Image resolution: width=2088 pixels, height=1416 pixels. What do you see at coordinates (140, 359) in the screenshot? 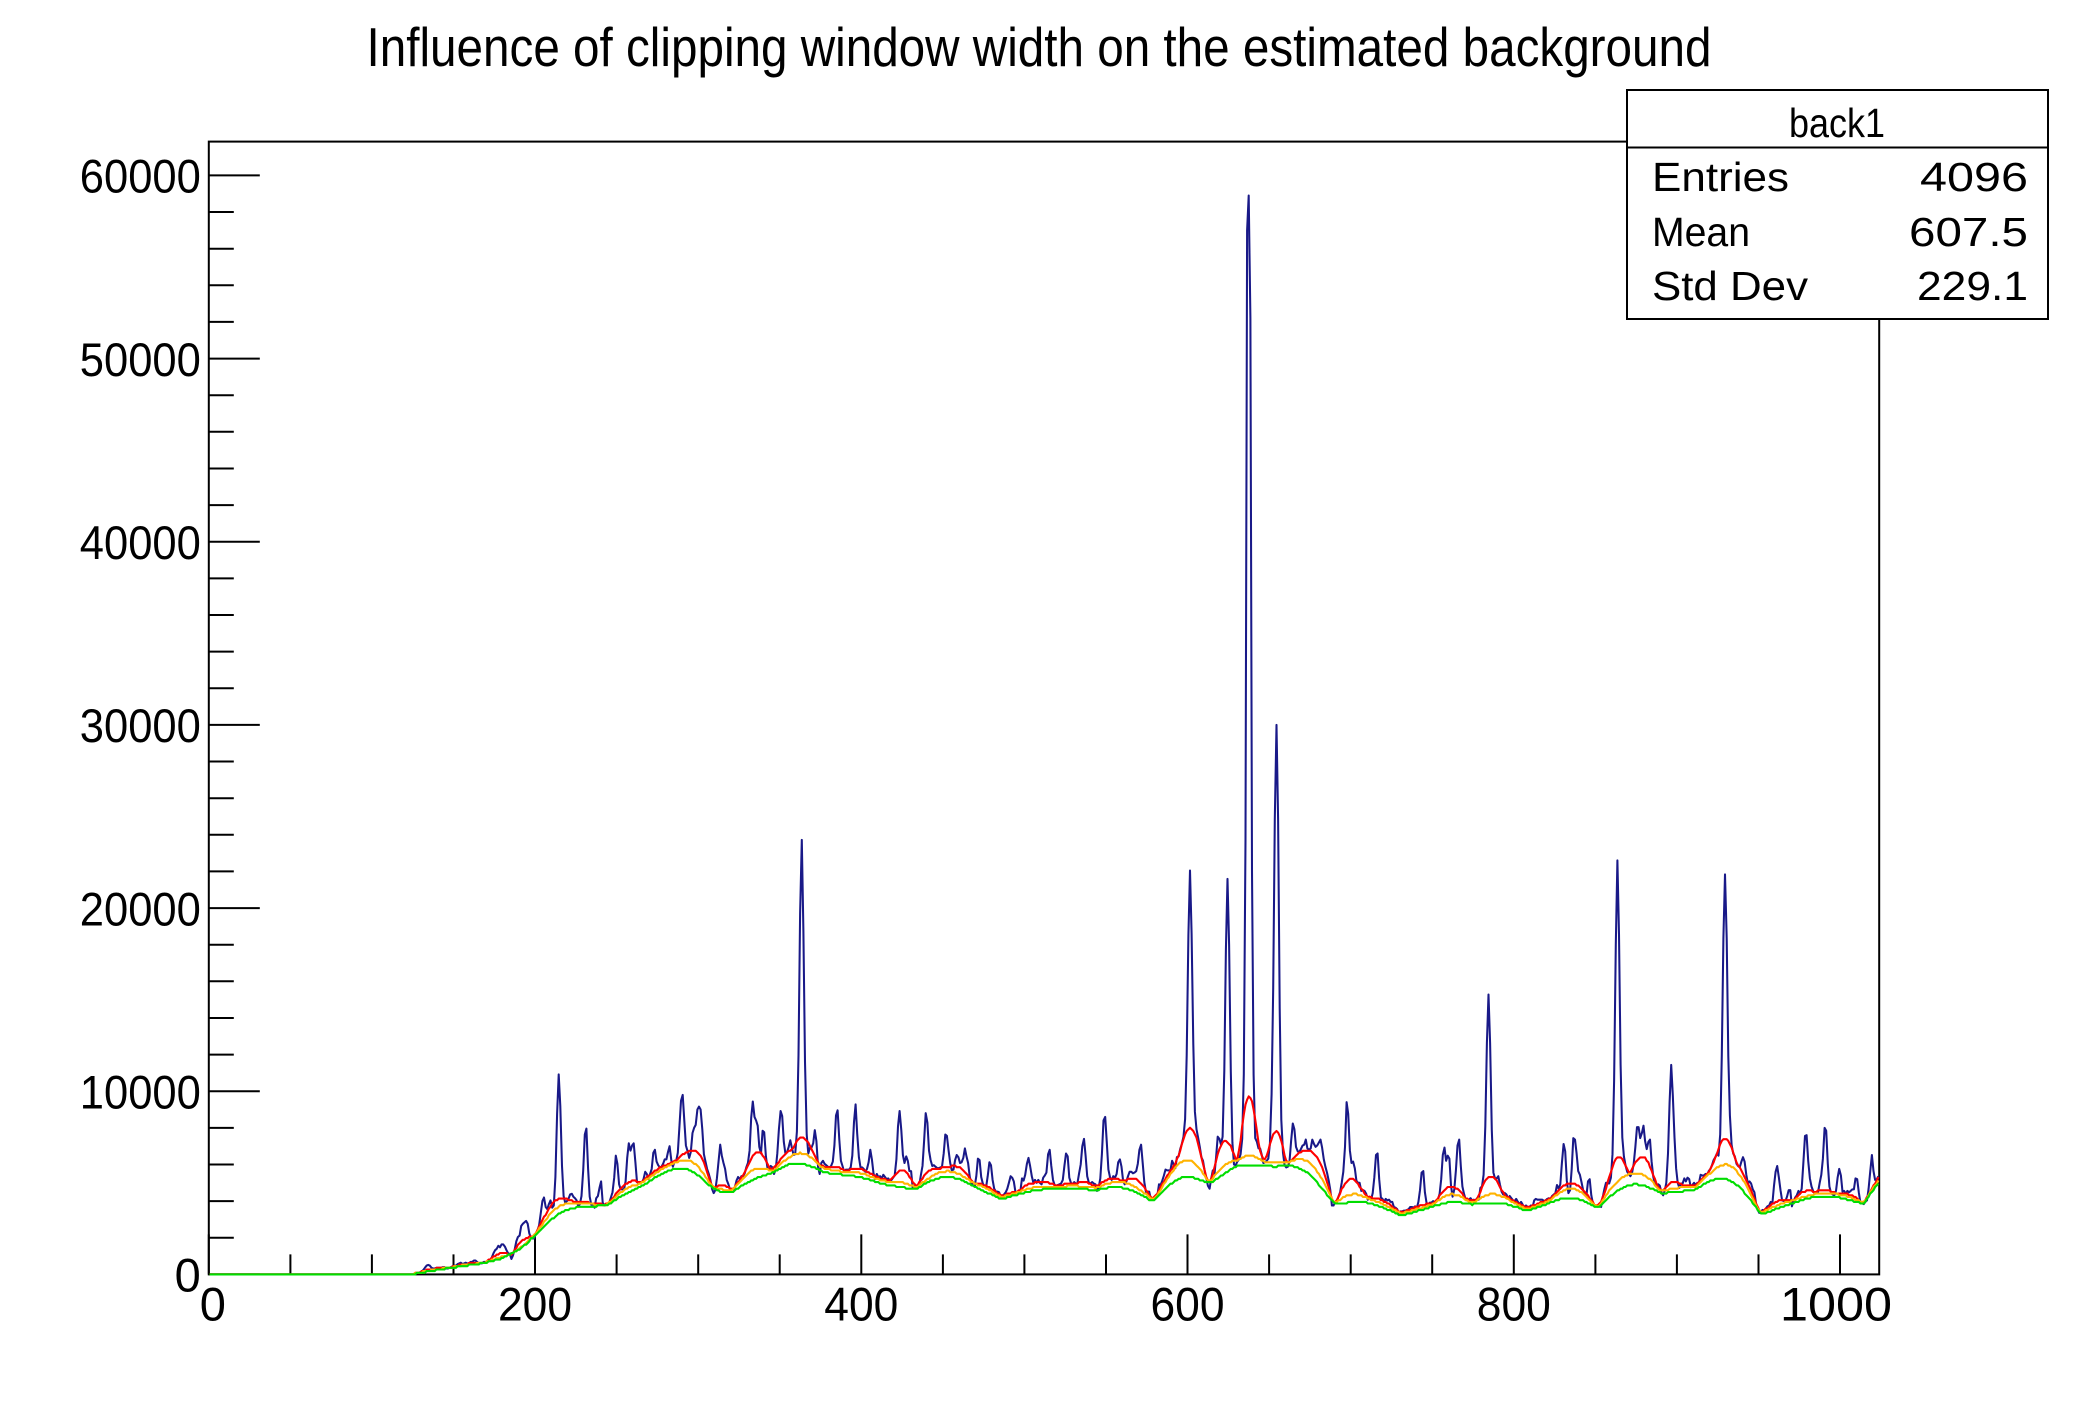
I see `svg-text: 50000` at bounding box center [140, 359].